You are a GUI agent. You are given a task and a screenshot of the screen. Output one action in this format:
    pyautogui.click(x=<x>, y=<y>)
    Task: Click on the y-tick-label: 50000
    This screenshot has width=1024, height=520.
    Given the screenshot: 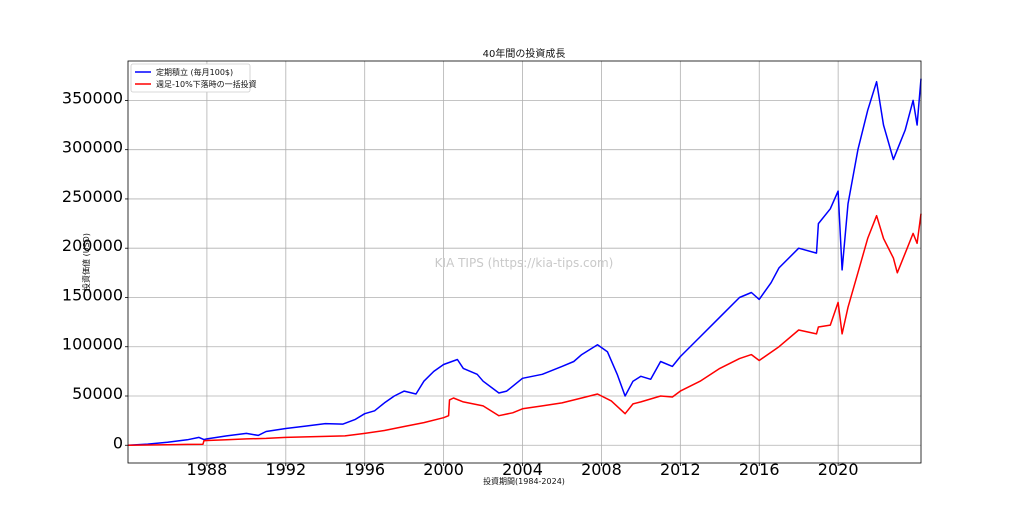 What is the action you would take?
    pyautogui.click(x=97, y=393)
    